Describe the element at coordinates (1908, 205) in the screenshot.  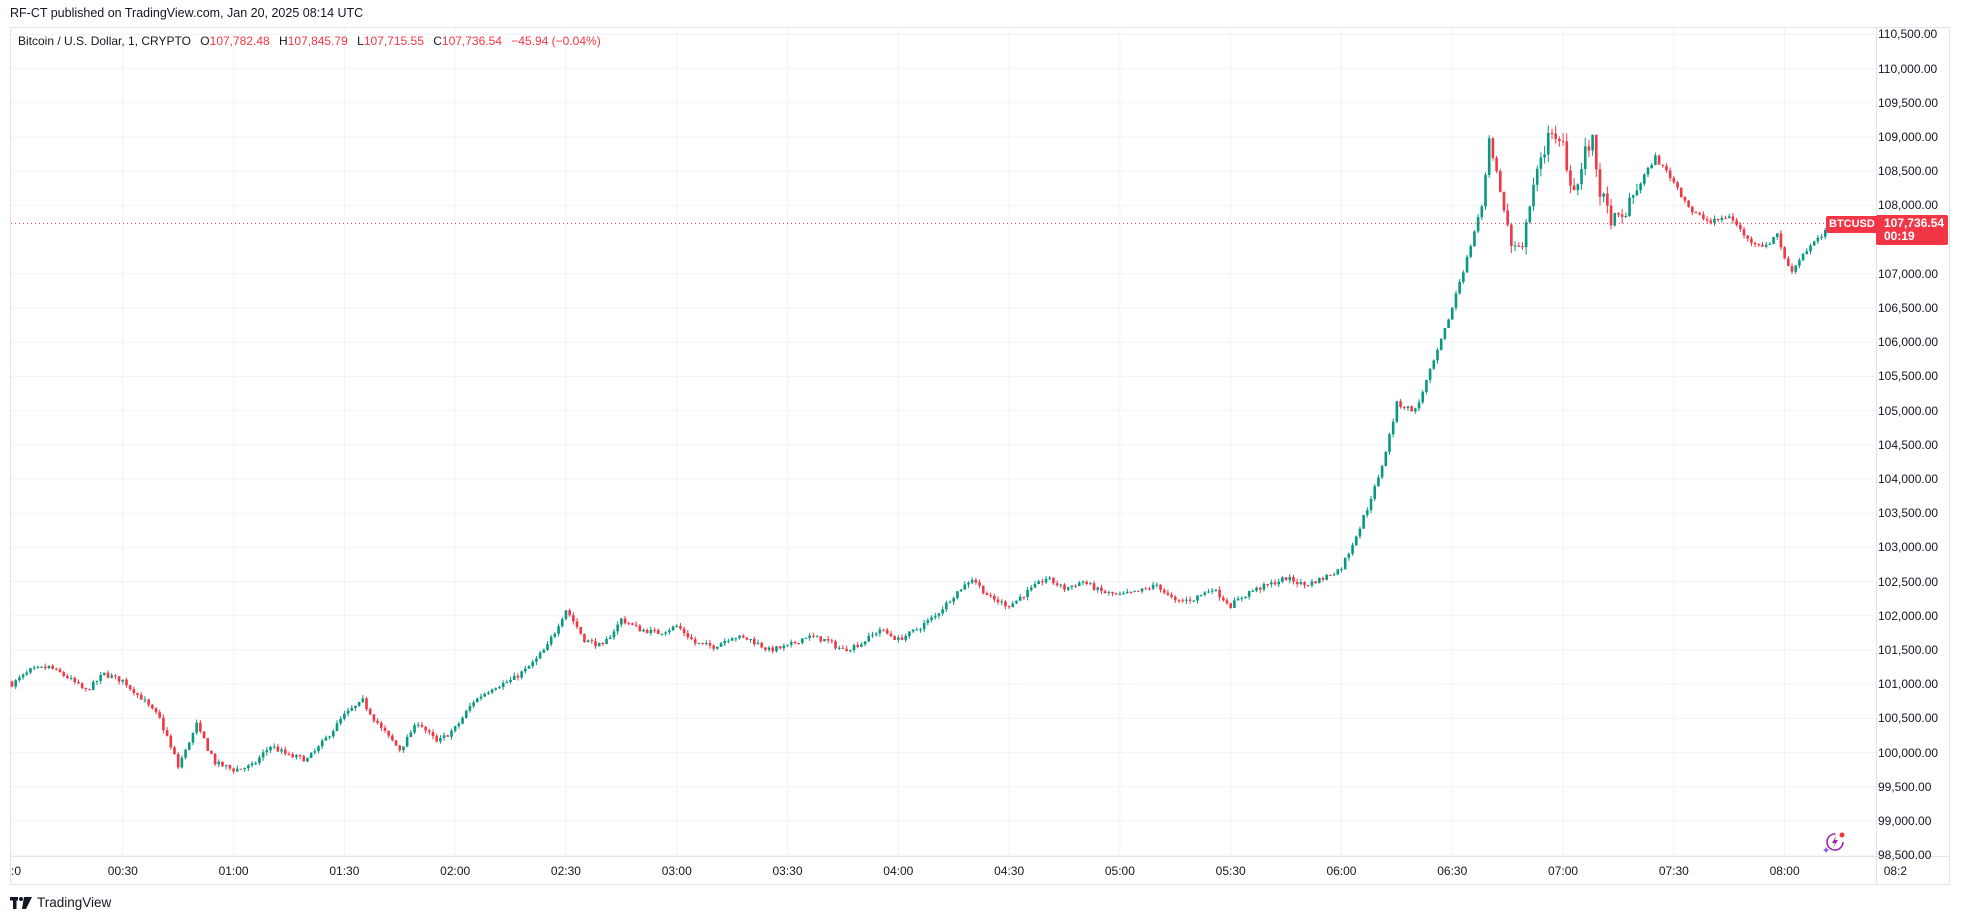
I see `price-tick-label: 108,000.00` at that location.